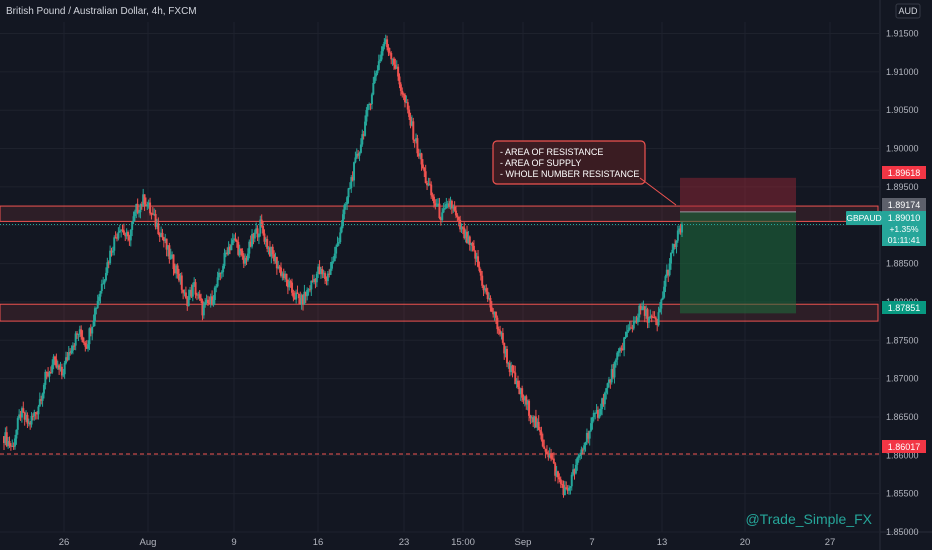  I want to click on countdown-text: 01:11:41, so click(904, 240).